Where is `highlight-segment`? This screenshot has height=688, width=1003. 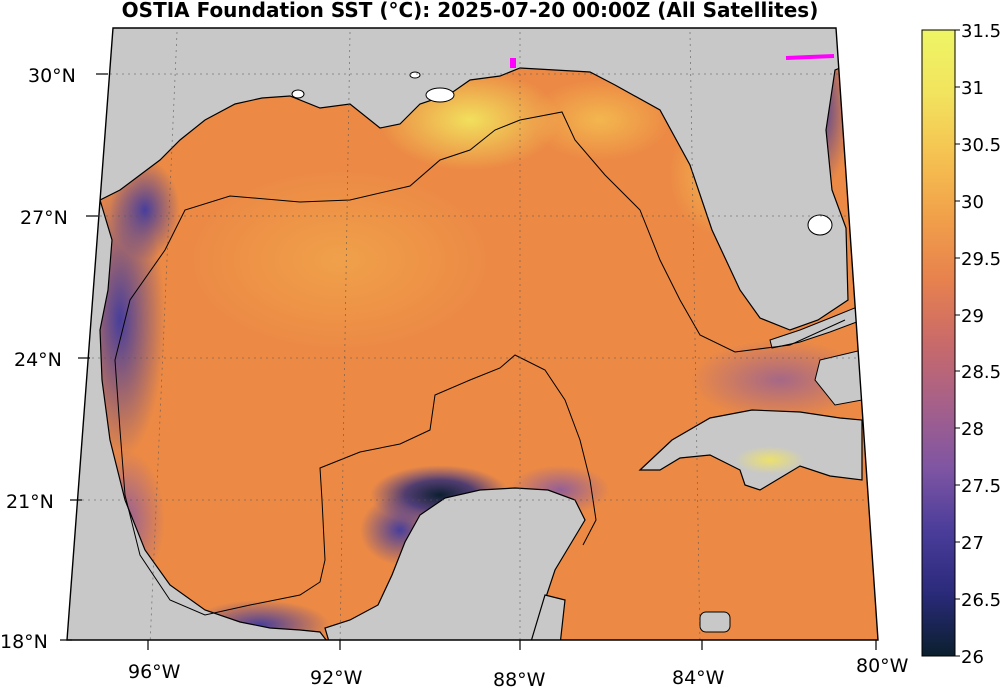
highlight-segment is located at coordinates (810, 57).